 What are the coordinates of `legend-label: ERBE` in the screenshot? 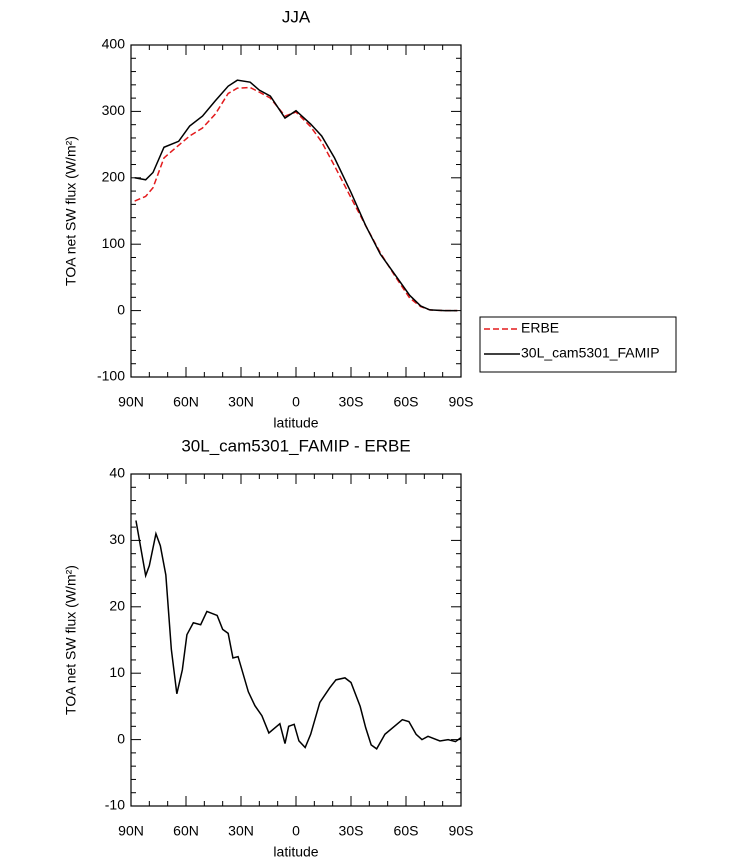 It's located at (540, 328).